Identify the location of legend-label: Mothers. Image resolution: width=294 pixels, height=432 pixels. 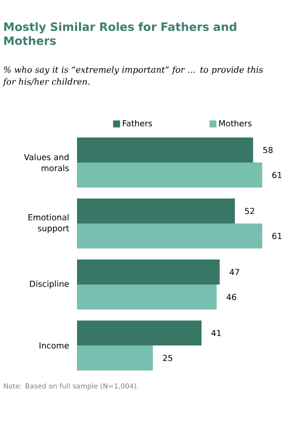
(235, 123).